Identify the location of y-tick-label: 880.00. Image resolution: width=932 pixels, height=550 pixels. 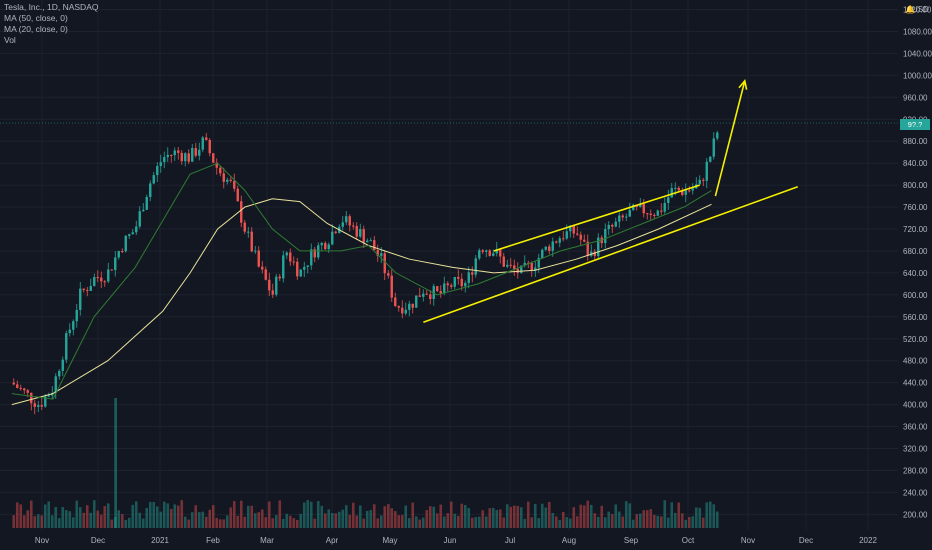
(915, 141).